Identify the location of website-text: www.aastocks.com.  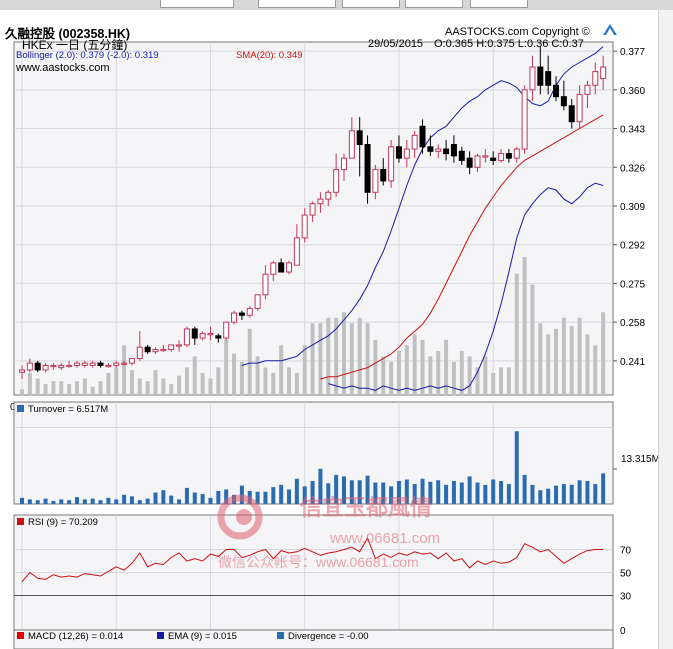
(62, 68).